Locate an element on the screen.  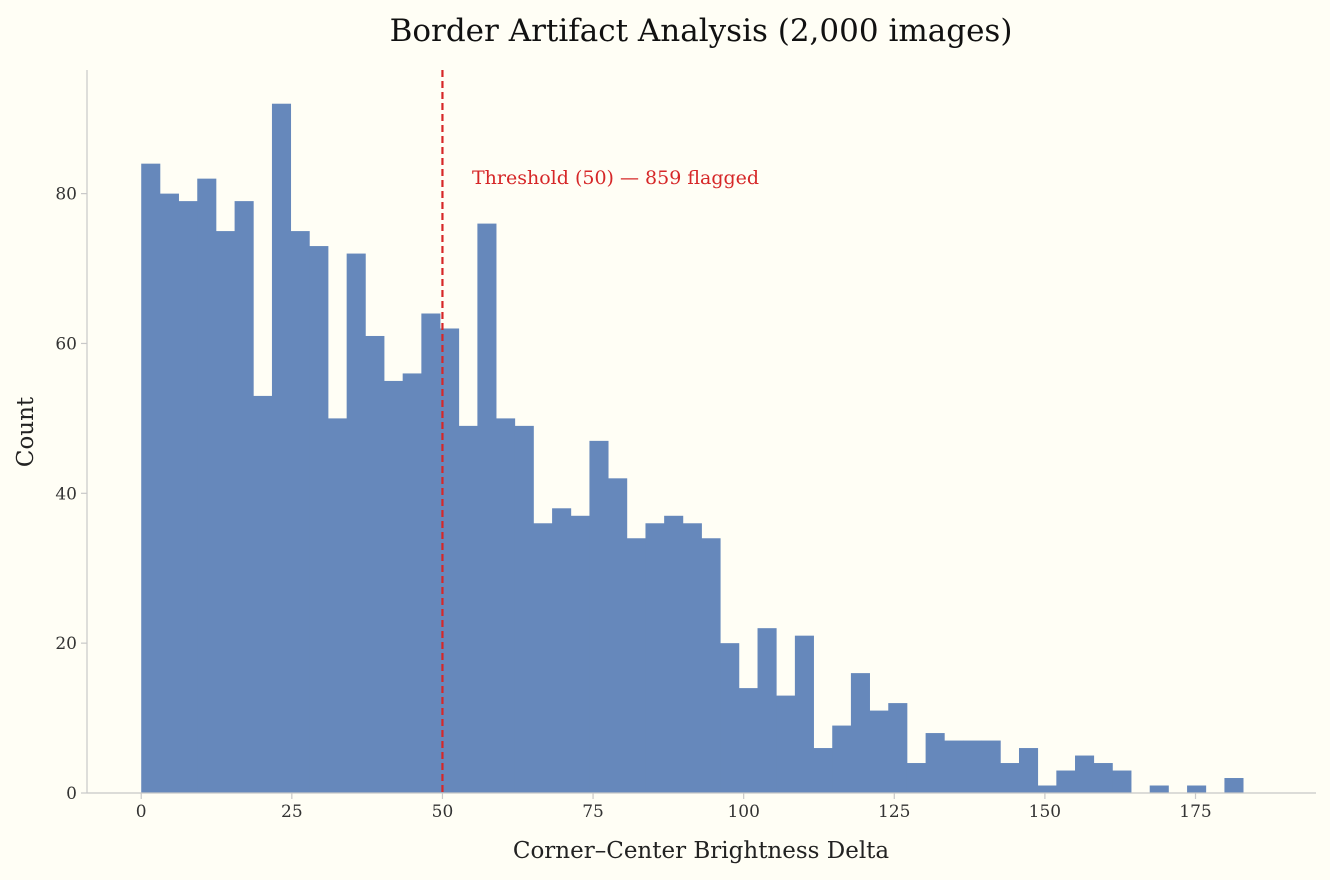
y-ticks-group: 0 20 40 60 80 is located at coordinates (71, 494).